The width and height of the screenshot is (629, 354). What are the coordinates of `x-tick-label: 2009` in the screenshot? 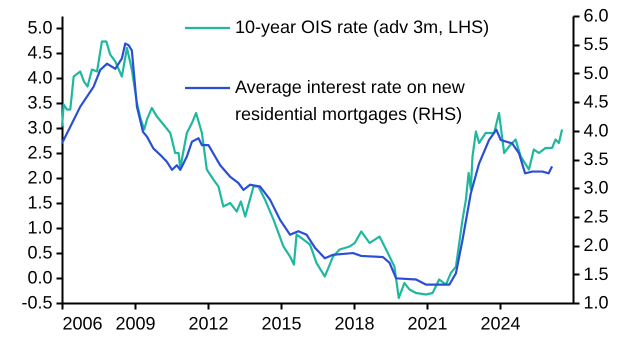 It's located at (135, 324).